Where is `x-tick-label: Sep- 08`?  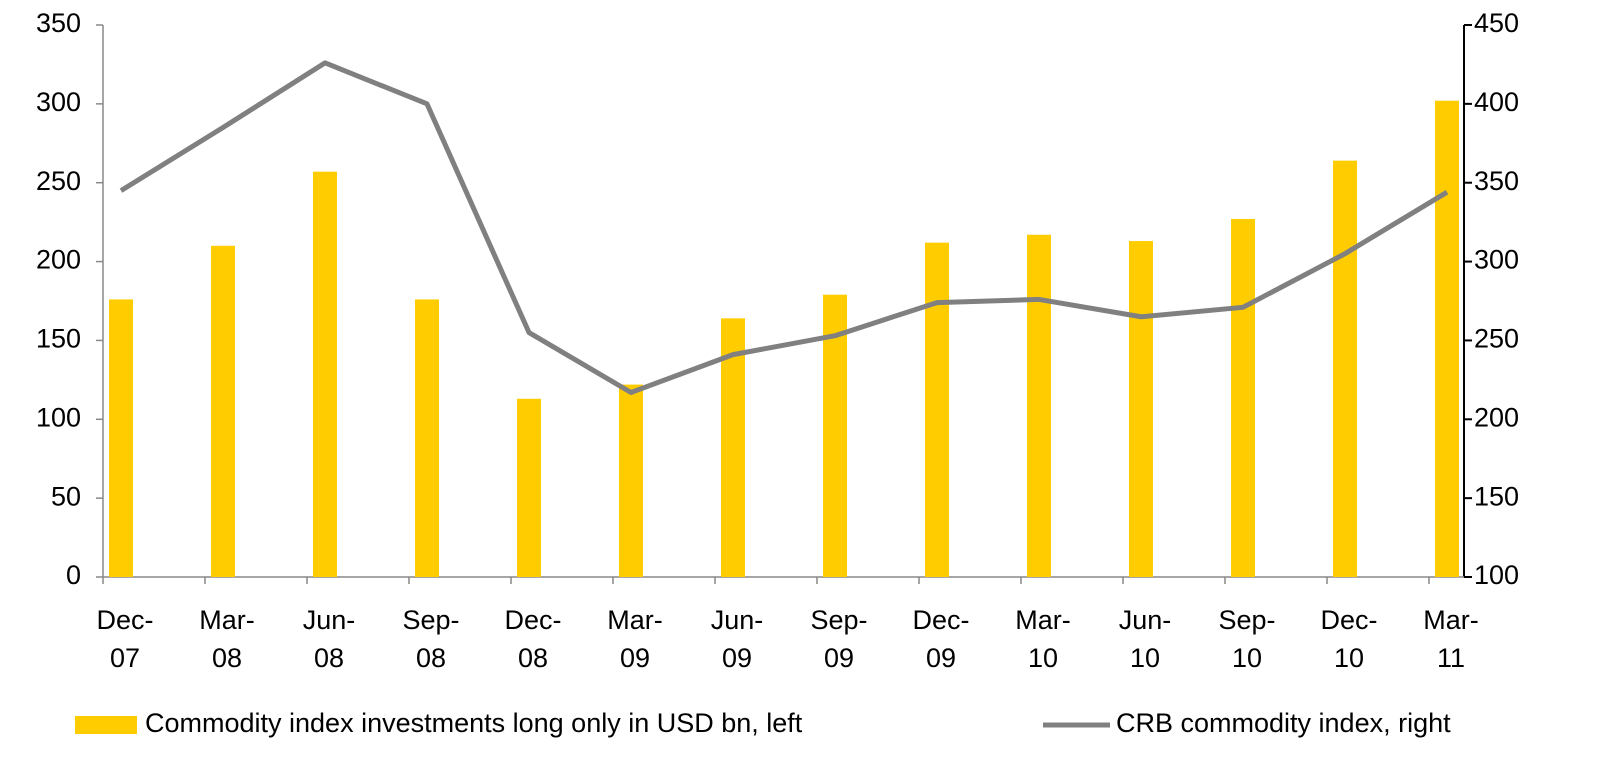
x-tick-label: Sep- 08 is located at coordinates (430, 639).